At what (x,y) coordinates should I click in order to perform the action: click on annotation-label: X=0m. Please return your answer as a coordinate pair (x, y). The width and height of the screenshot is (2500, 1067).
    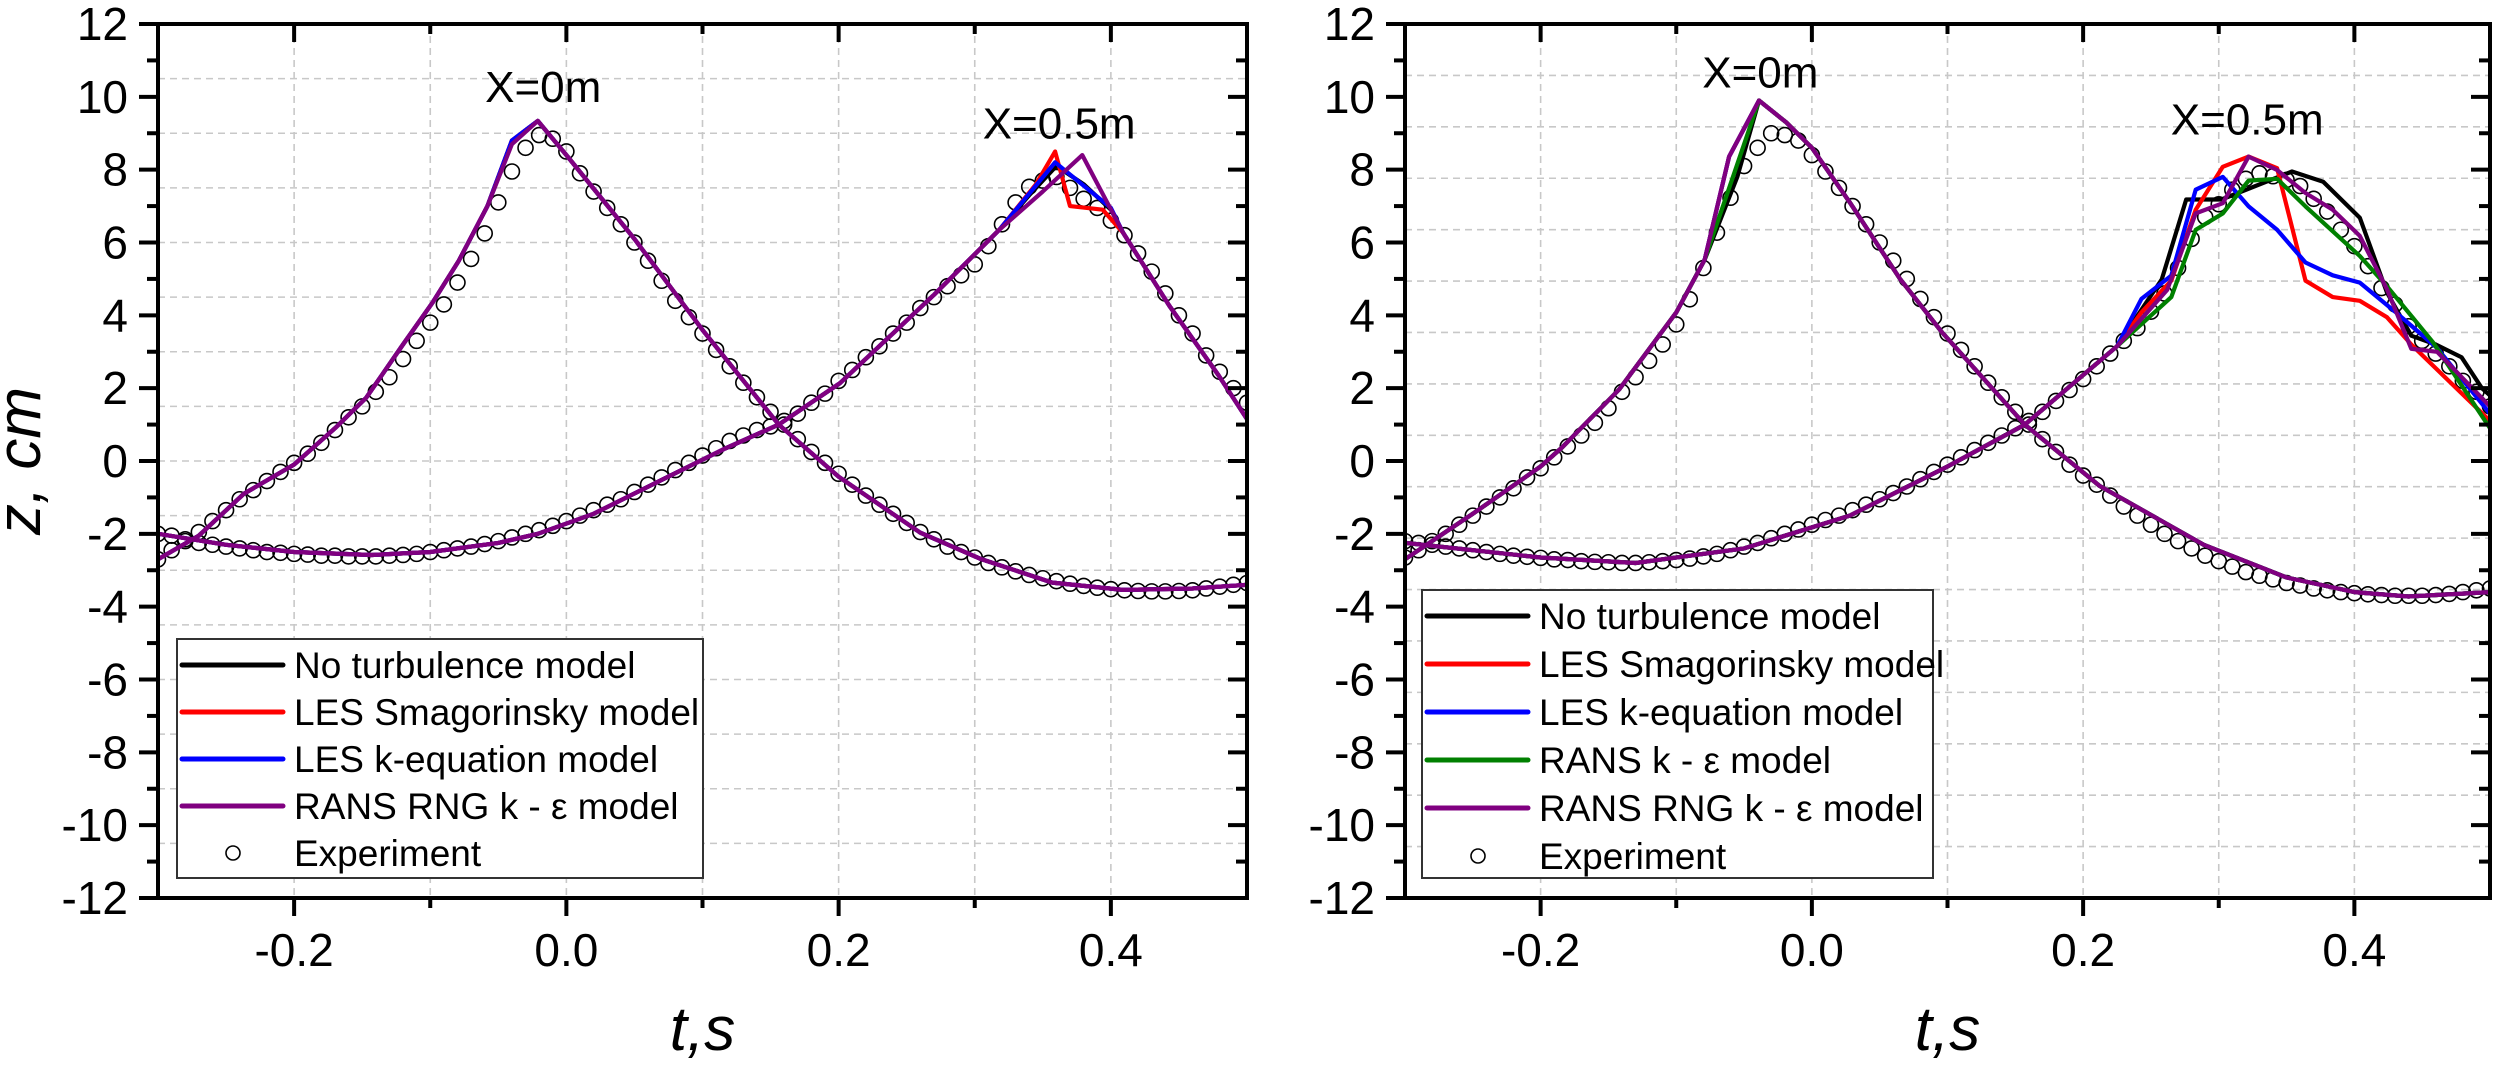
    Looking at the image, I should click on (543, 87).